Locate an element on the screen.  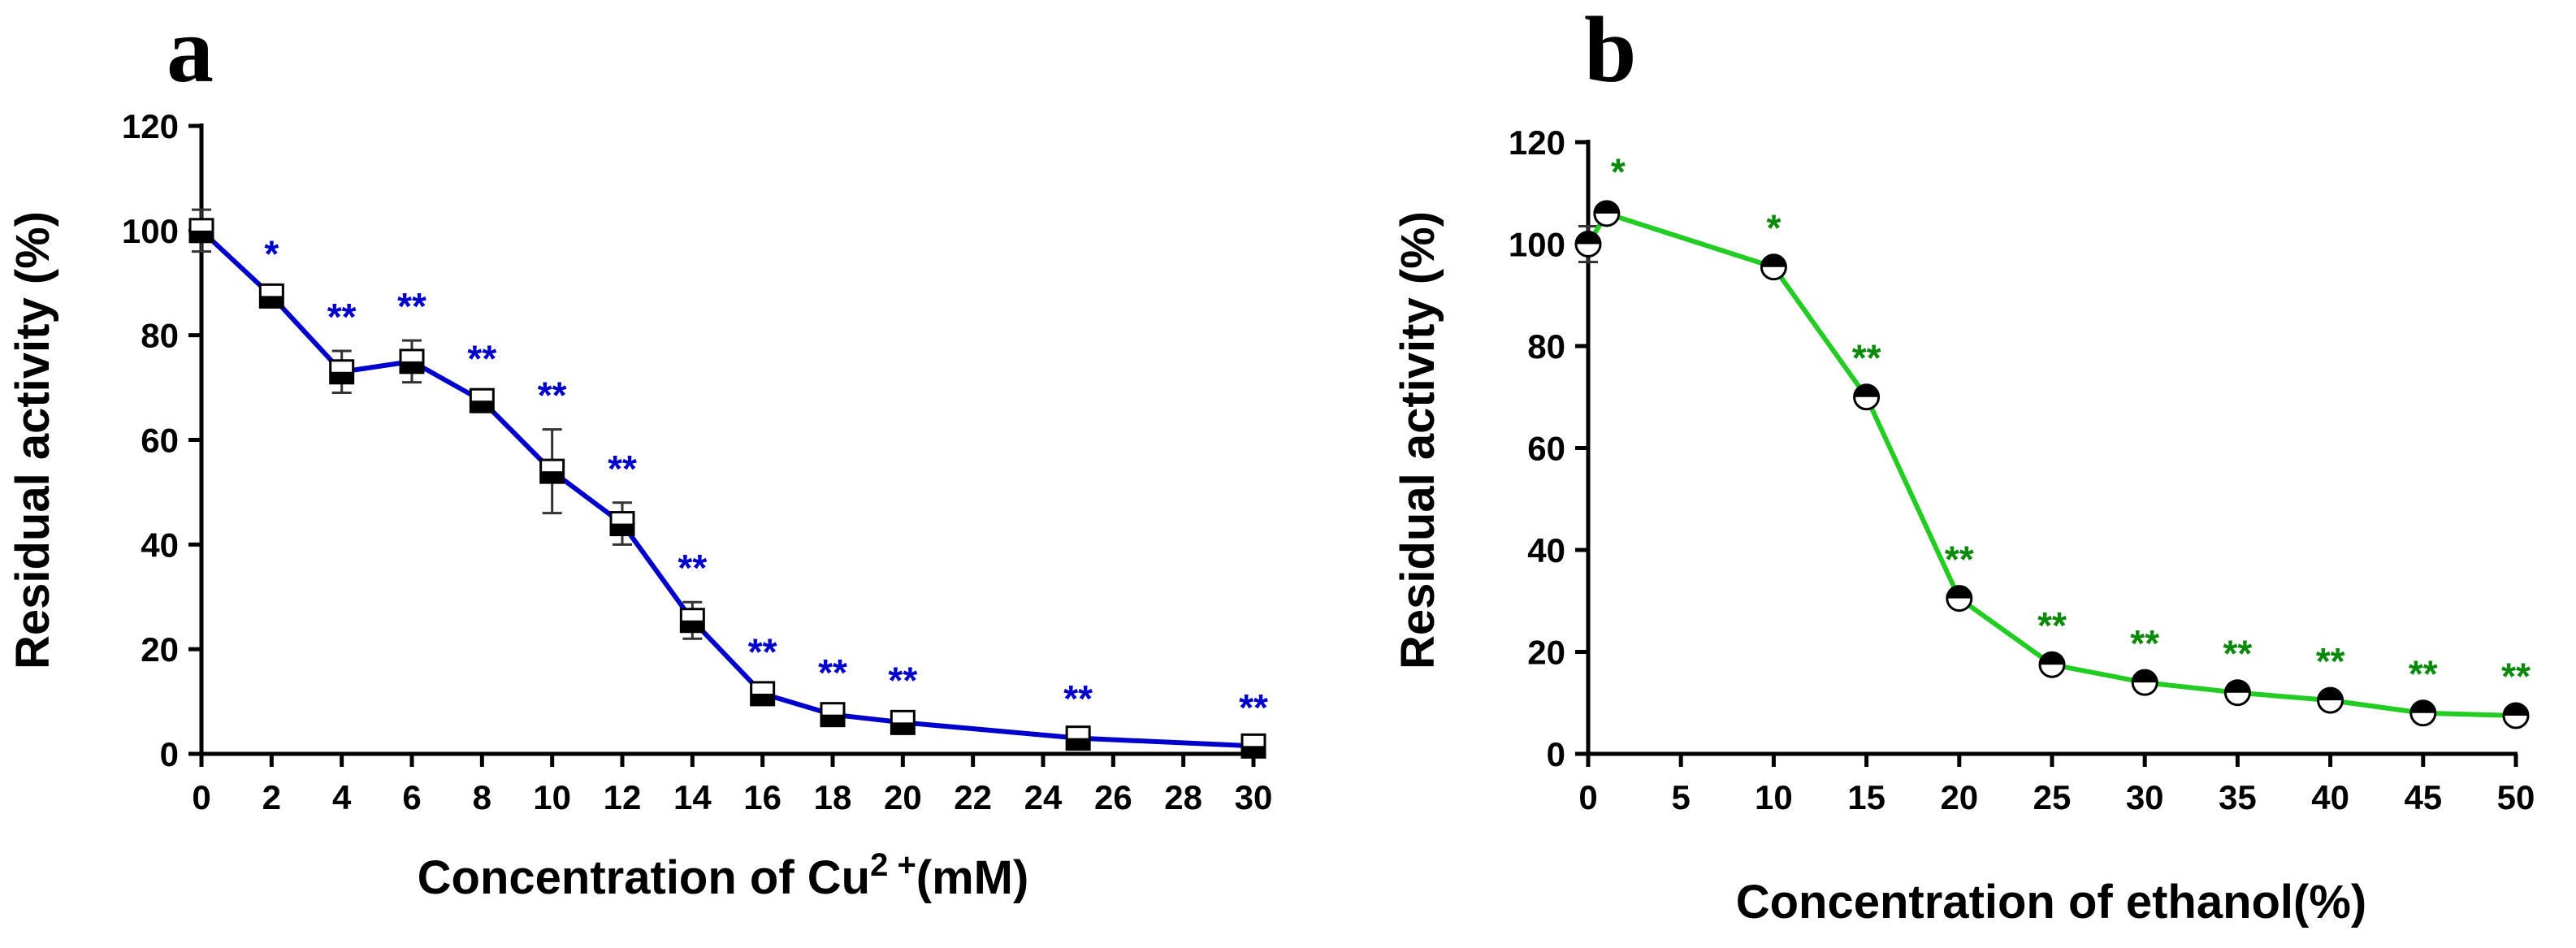
x-tick-label: 12 is located at coordinates (623, 797).